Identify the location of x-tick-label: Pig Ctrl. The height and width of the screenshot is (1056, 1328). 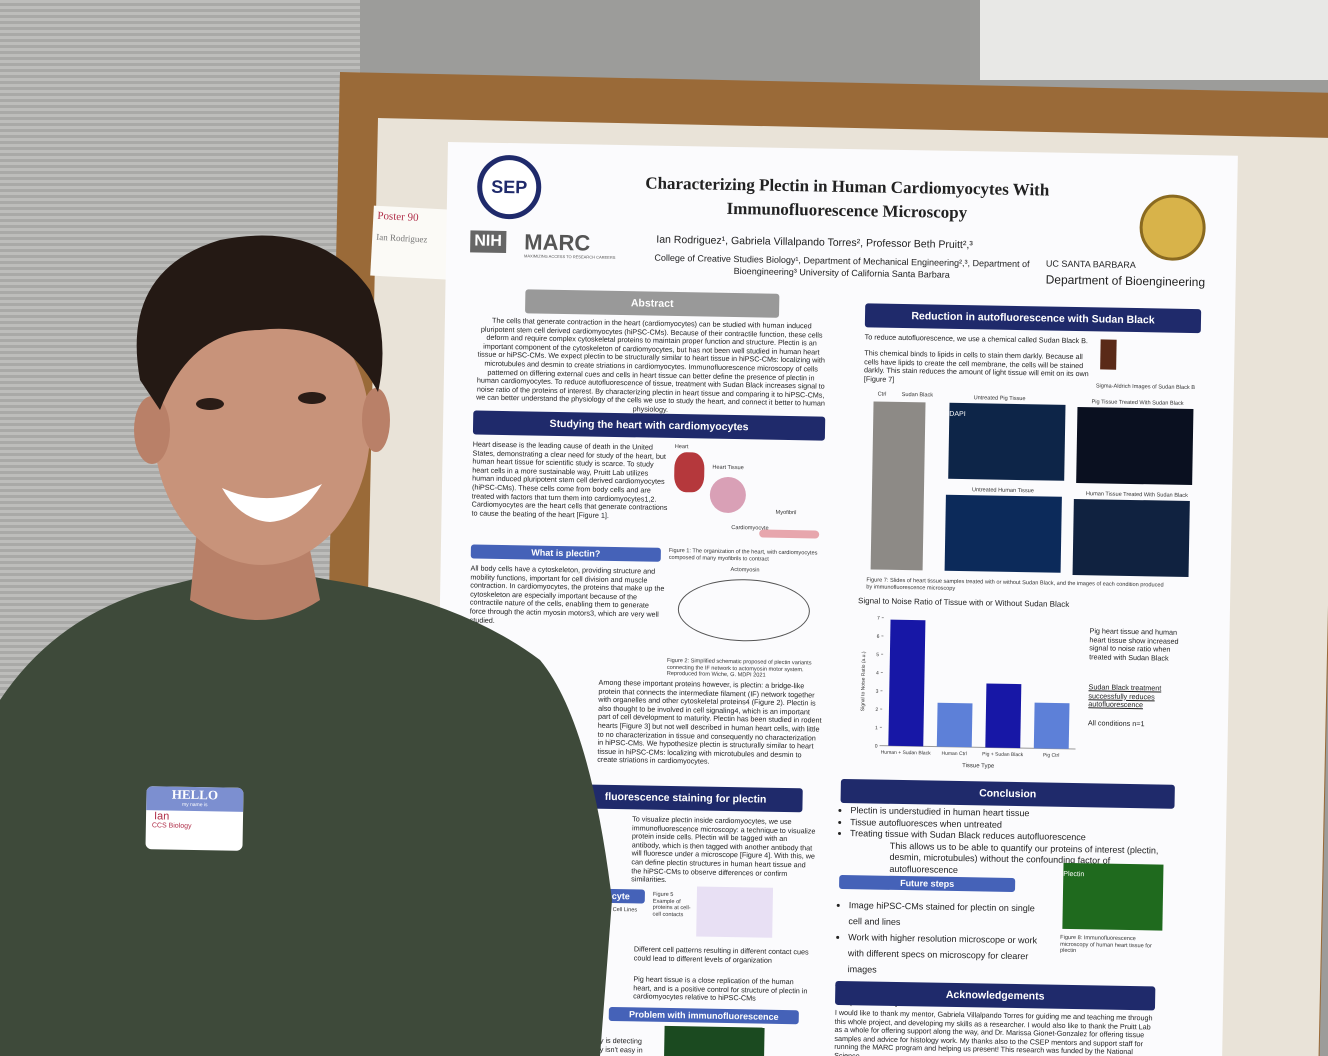
(1051, 755).